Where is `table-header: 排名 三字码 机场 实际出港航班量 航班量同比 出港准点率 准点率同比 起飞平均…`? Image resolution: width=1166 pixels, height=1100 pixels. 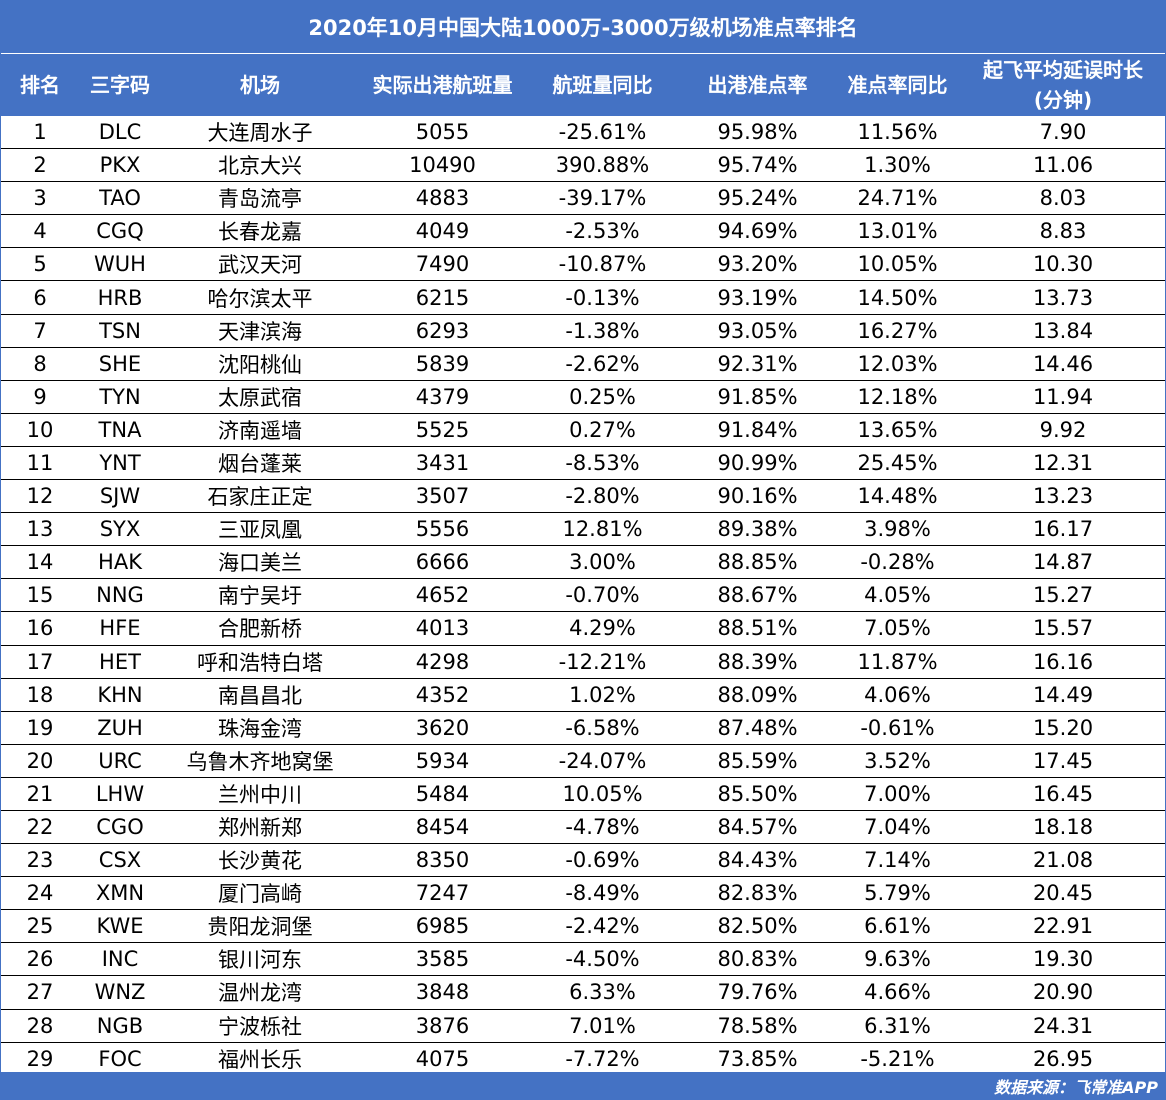 table-header: 排名 三字码 机场 实际出港航班量 航班量同比 出港准点率 准点率同比 起飞平均… is located at coordinates (583, 85).